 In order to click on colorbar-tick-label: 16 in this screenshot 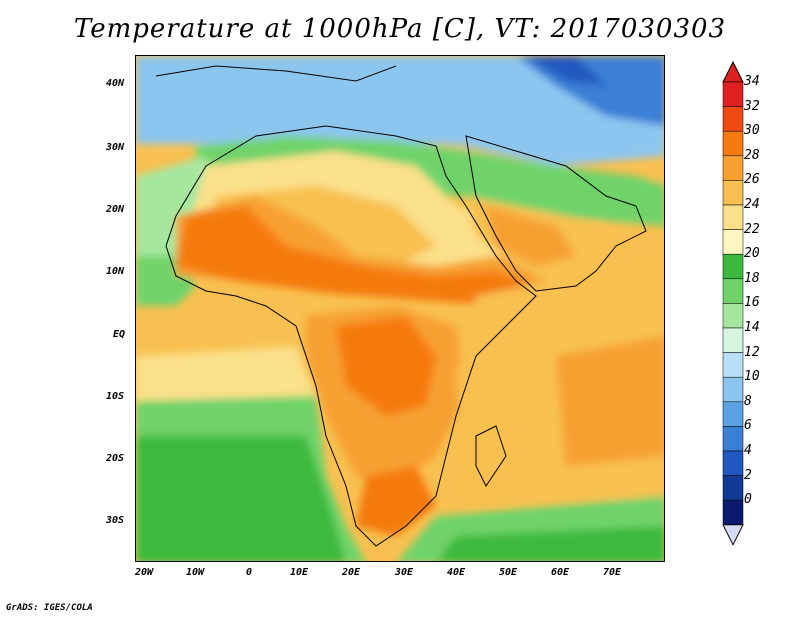, I will do `click(752, 303)`.